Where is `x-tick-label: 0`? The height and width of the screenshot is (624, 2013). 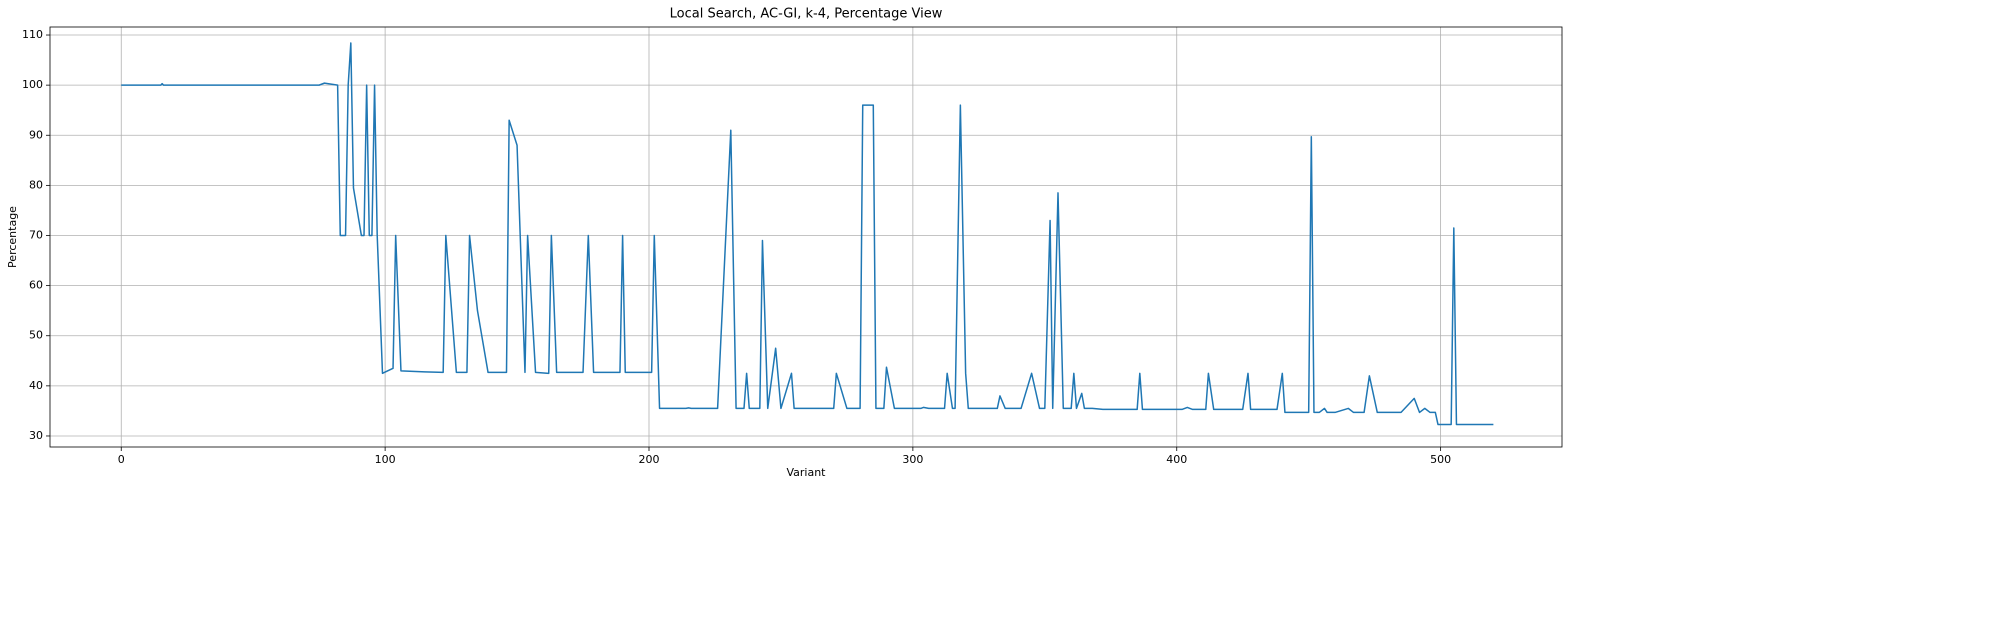 x-tick-label: 0 is located at coordinates (121, 459).